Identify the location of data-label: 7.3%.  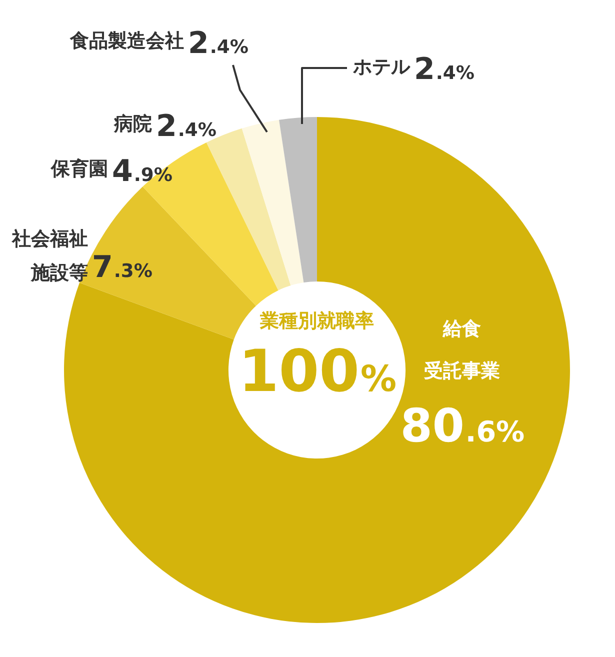
(122, 267).